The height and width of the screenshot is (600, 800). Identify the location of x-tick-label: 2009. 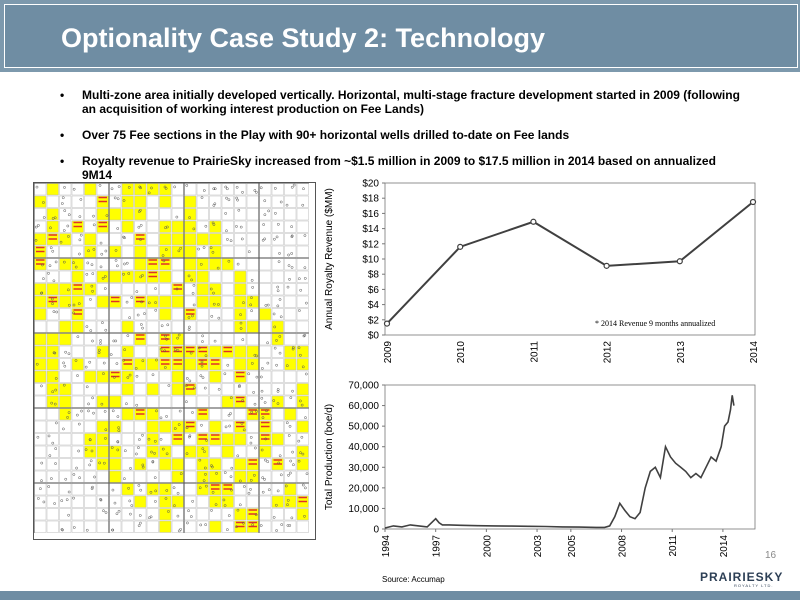
(388, 352).